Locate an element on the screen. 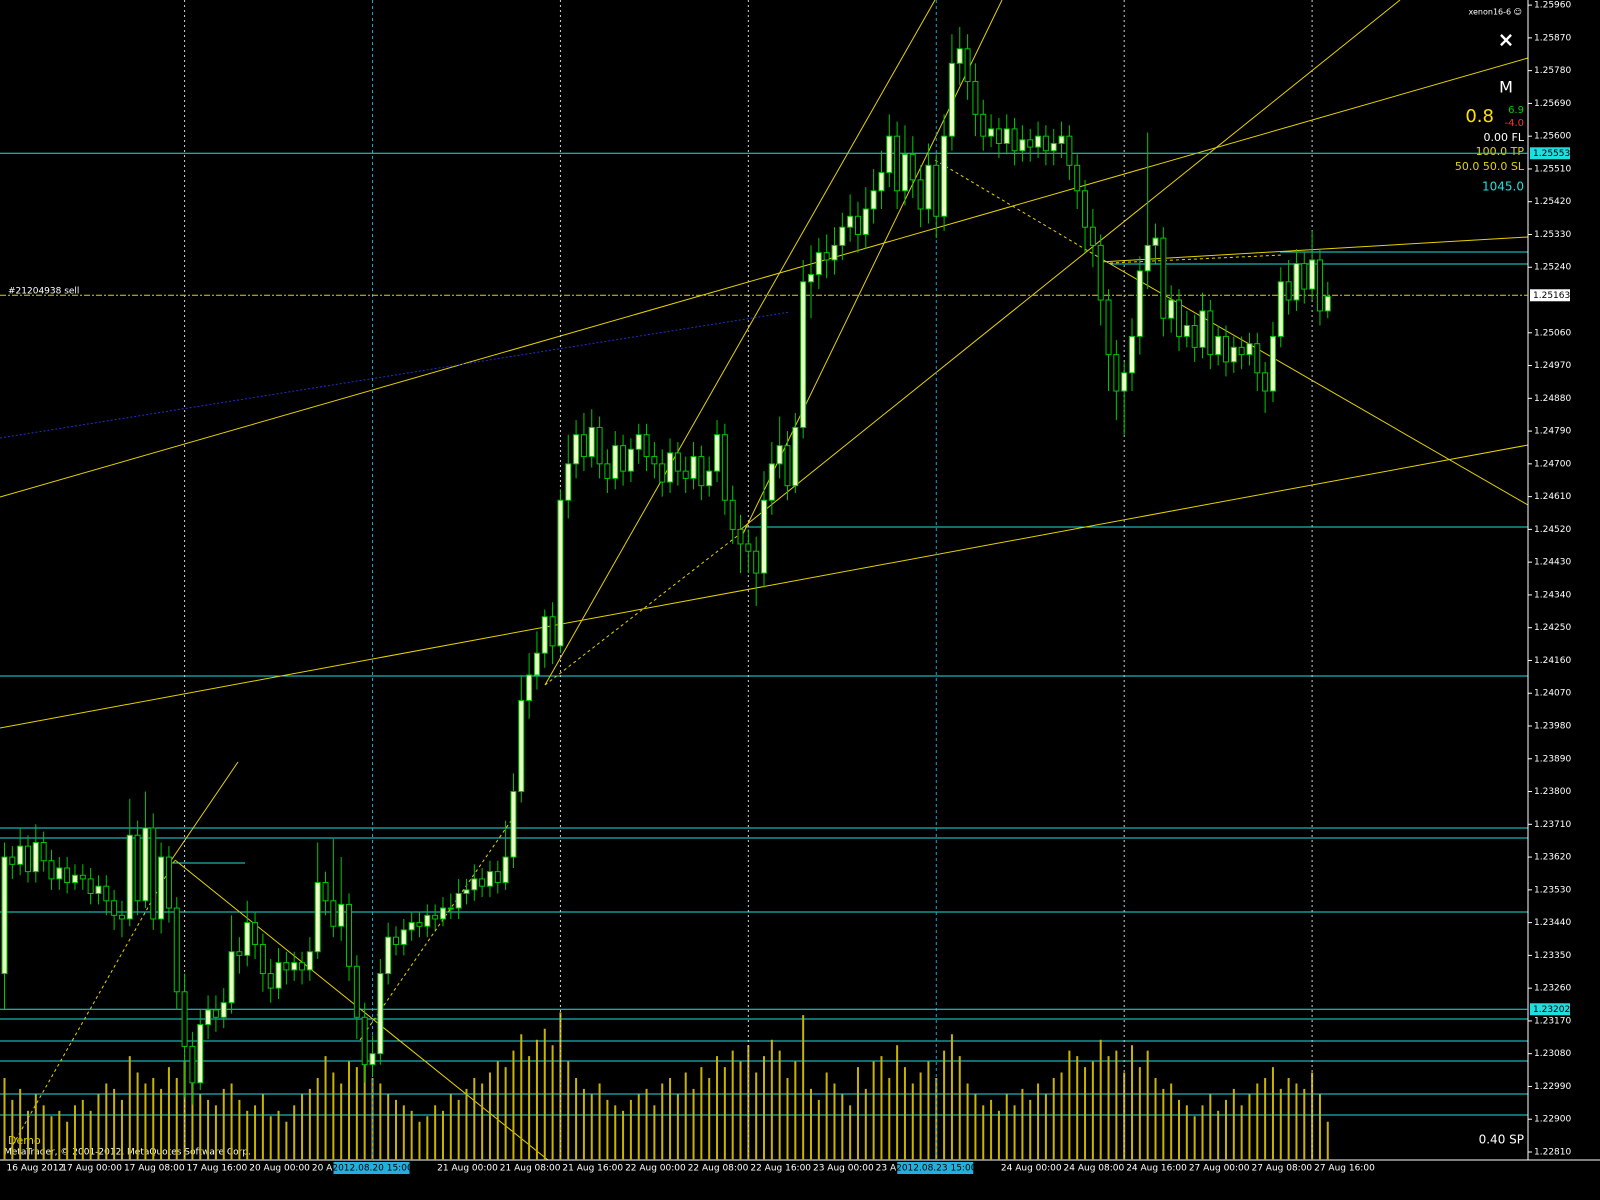  price-box is located at coordinates (1550, 1009).